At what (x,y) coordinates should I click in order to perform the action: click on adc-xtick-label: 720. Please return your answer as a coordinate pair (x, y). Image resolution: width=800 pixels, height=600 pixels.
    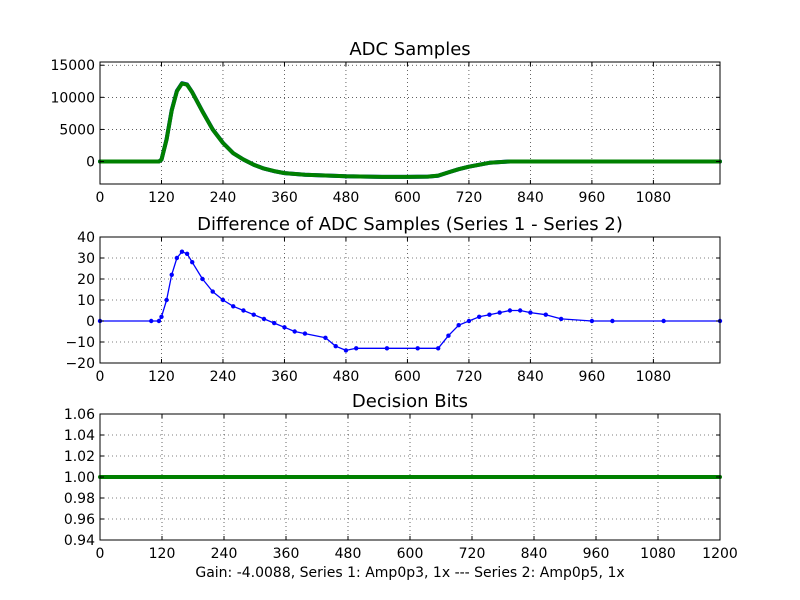
    Looking at the image, I should click on (469, 198).